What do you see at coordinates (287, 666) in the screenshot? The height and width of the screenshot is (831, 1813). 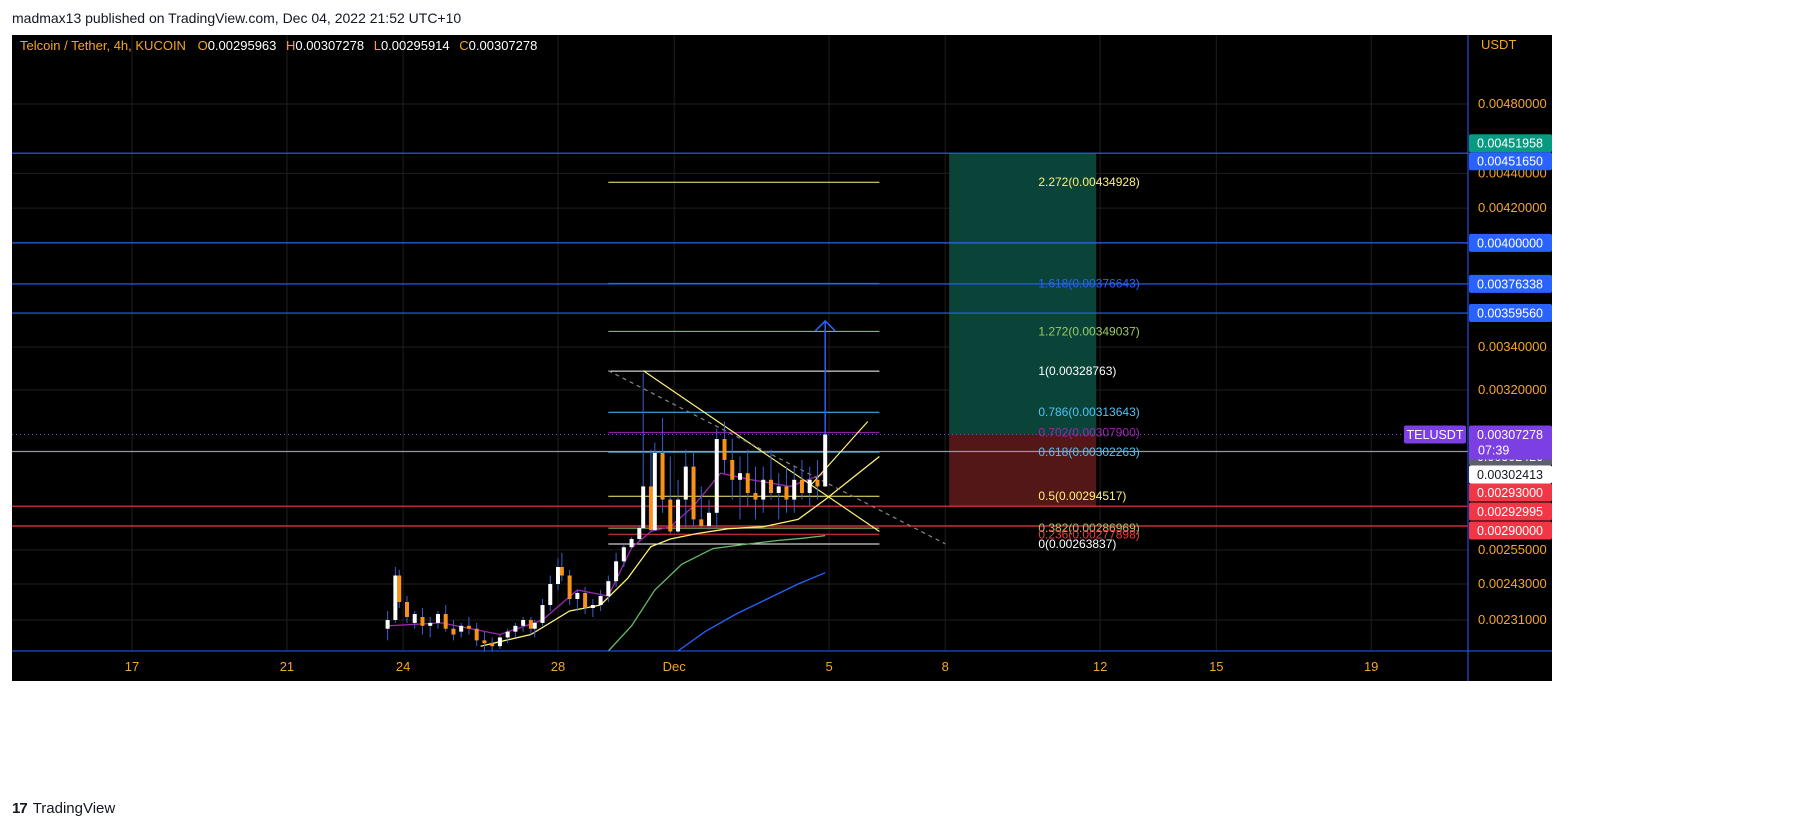 I see `time-tick-label: 21` at bounding box center [287, 666].